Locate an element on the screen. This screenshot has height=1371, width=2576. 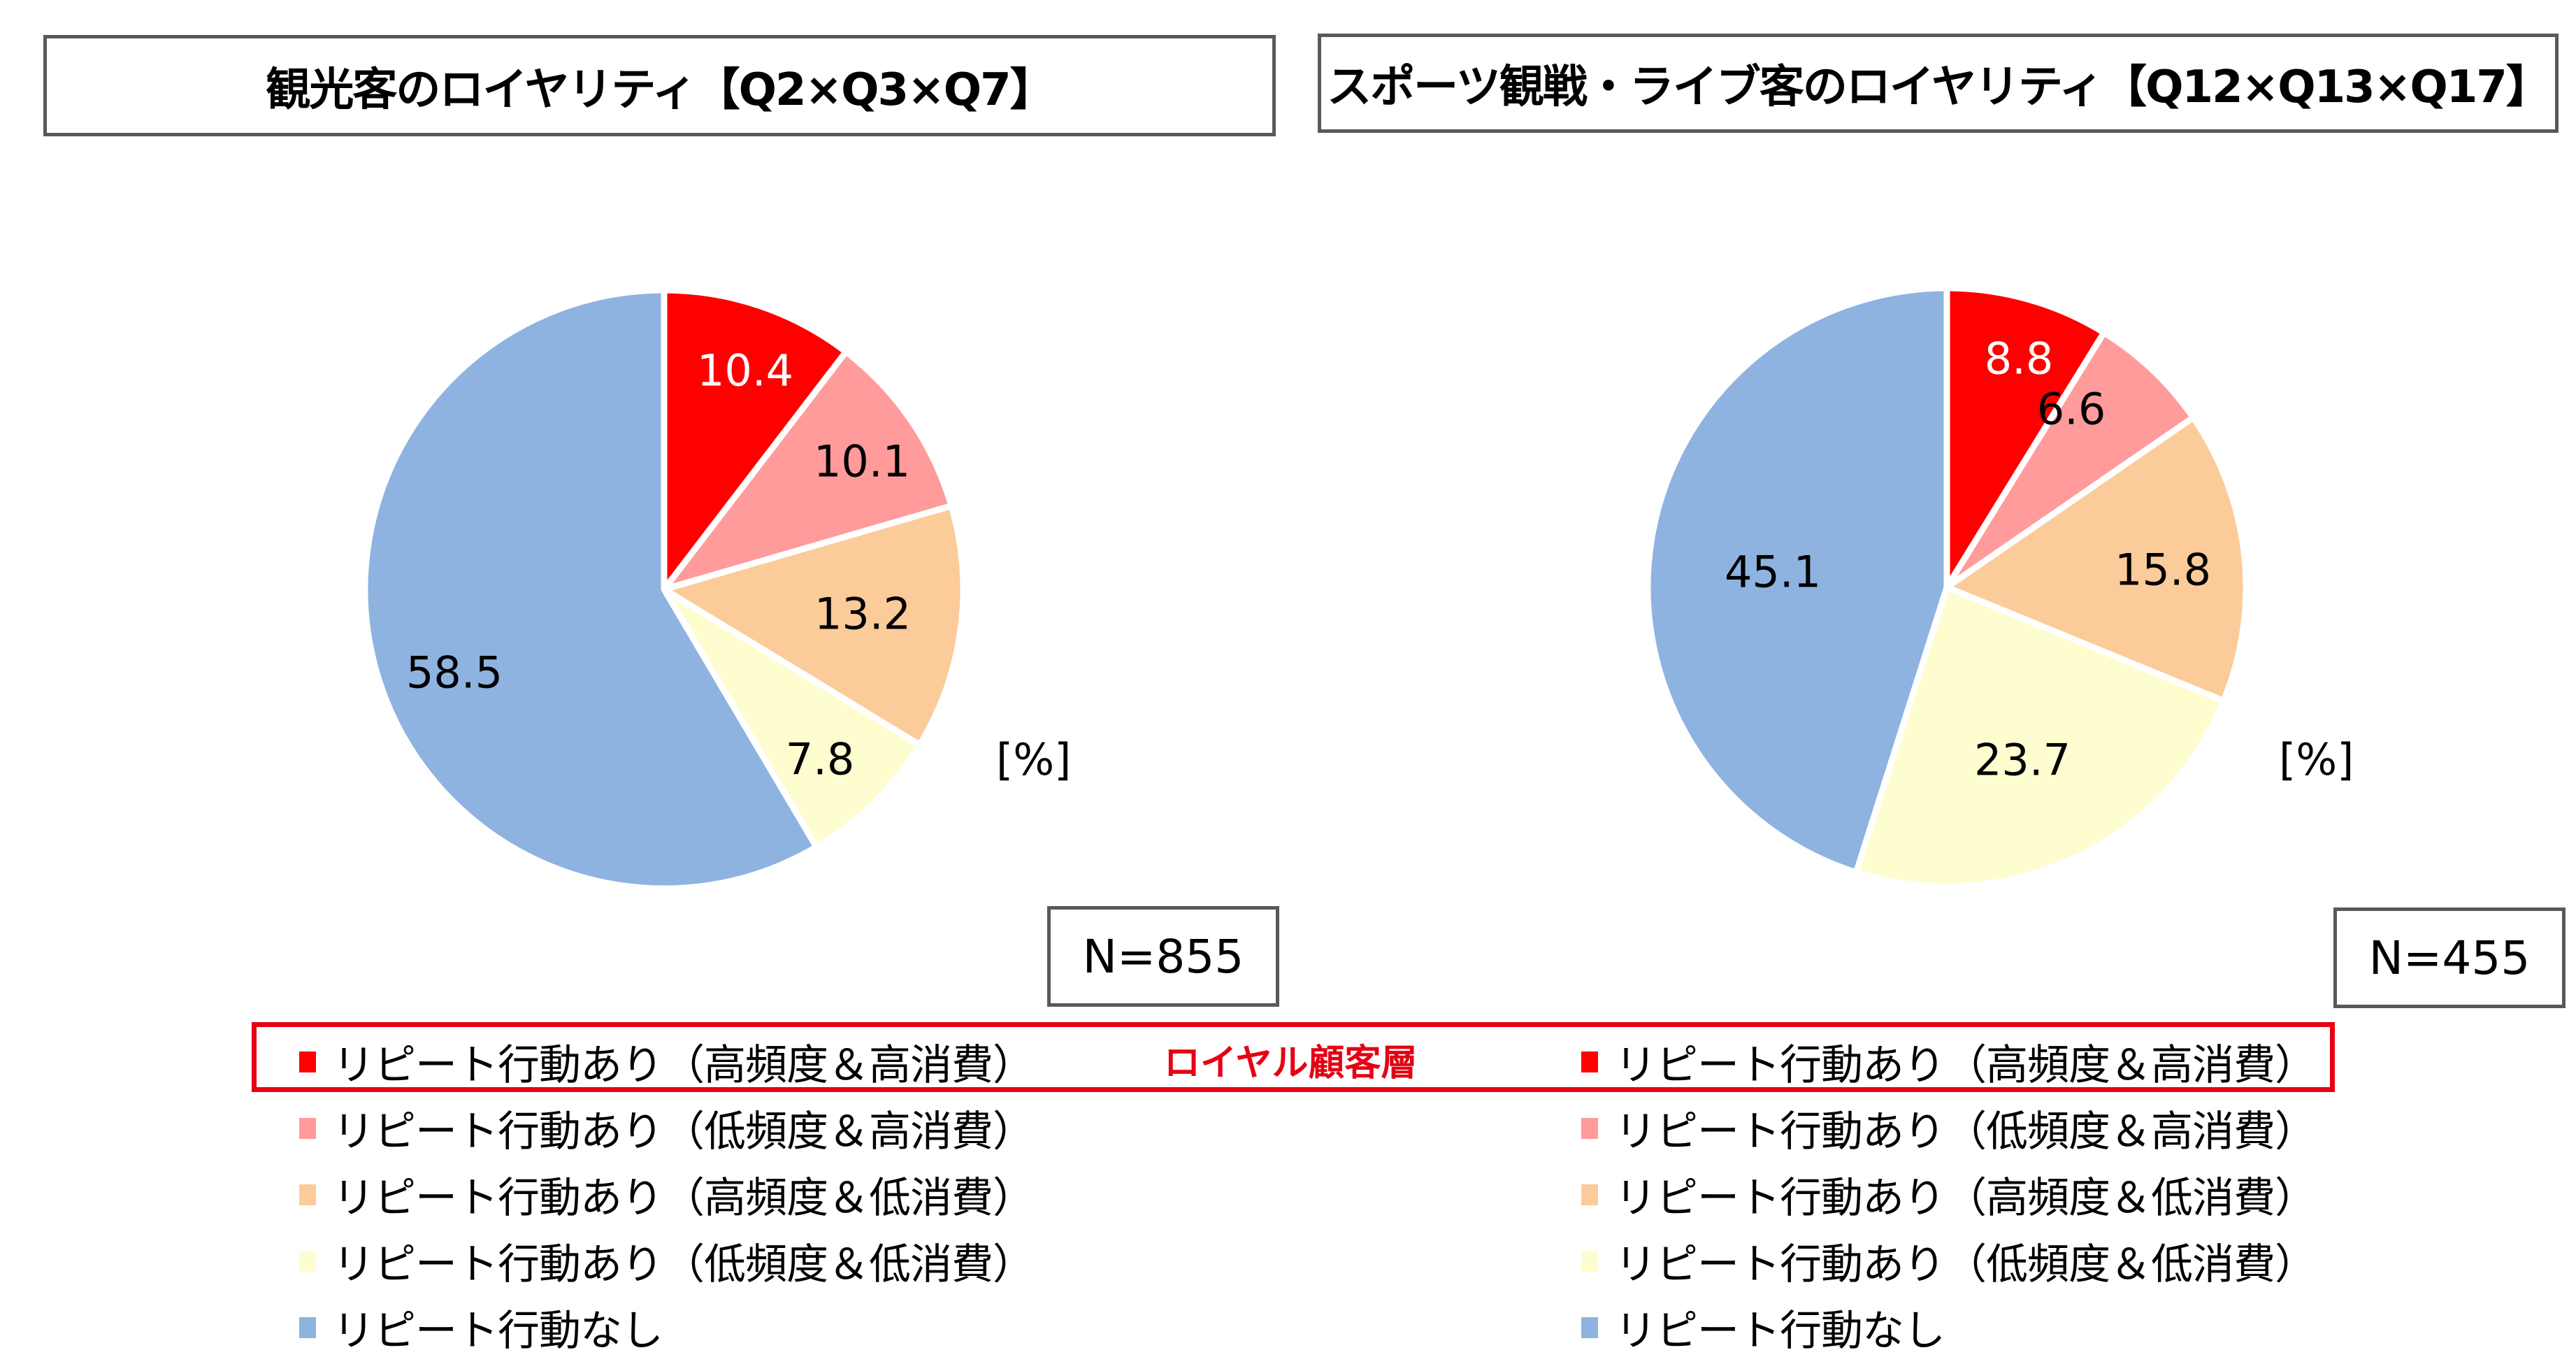
slice-label: 58.5 is located at coordinates (454, 672).